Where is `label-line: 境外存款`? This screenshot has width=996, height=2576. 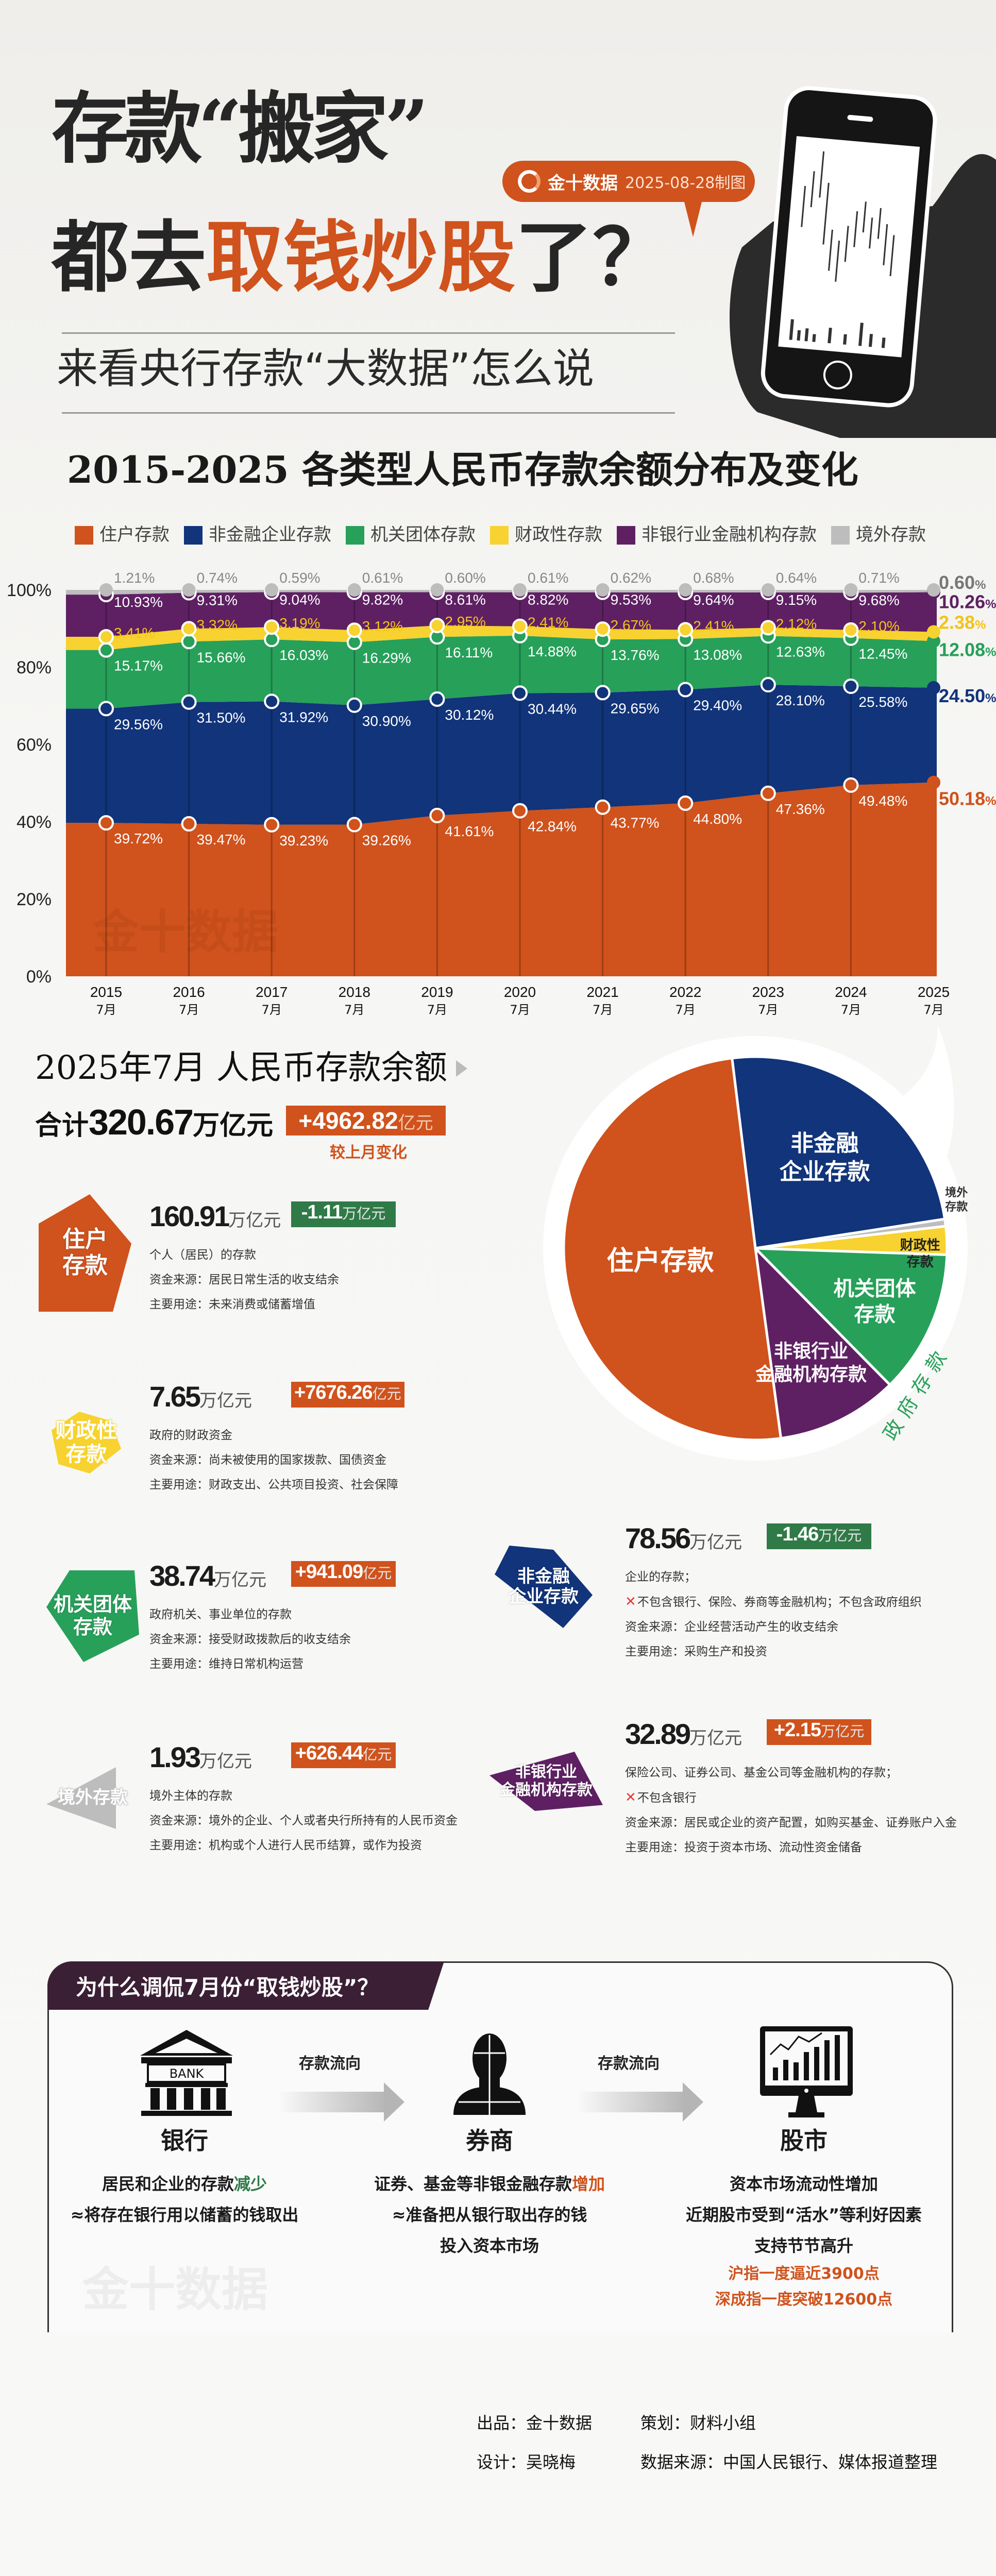 label-line: 境外存款 is located at coordinates (93, 1797).